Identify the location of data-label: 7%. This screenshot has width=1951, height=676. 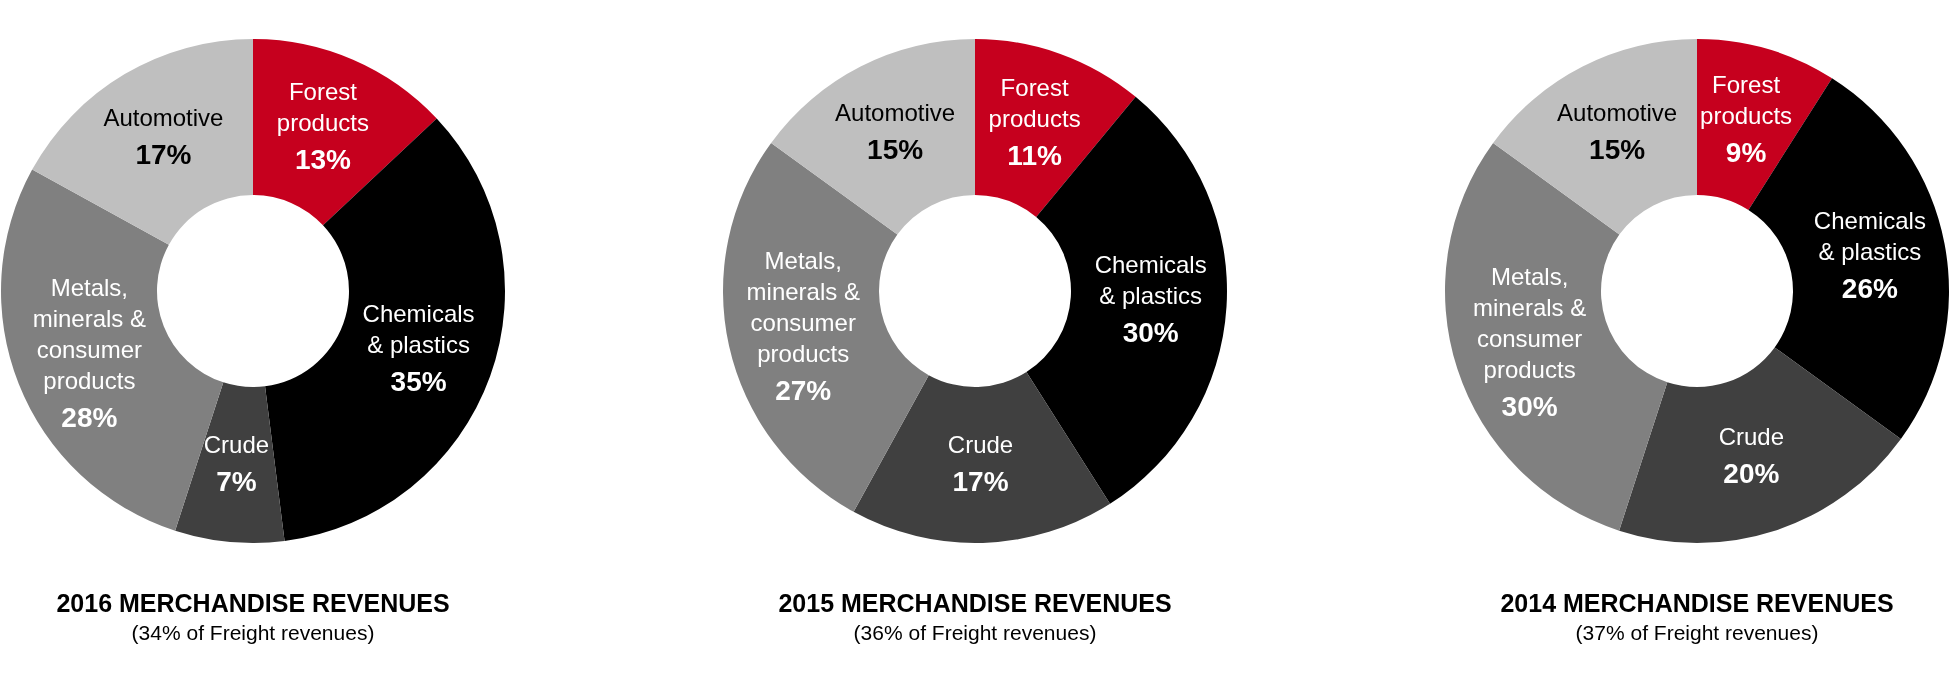
(236, 481).